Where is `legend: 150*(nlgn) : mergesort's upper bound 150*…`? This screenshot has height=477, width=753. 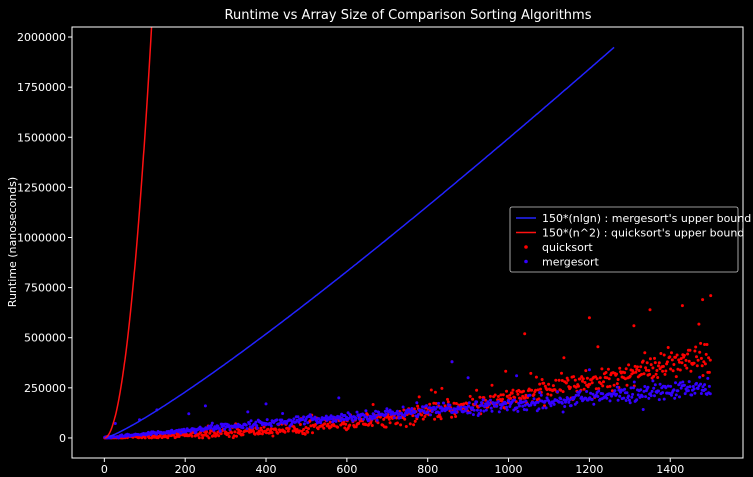 legend: 150*(nlgn) : mergesort's upper bound 150*… is located at coordinates (630, 239).